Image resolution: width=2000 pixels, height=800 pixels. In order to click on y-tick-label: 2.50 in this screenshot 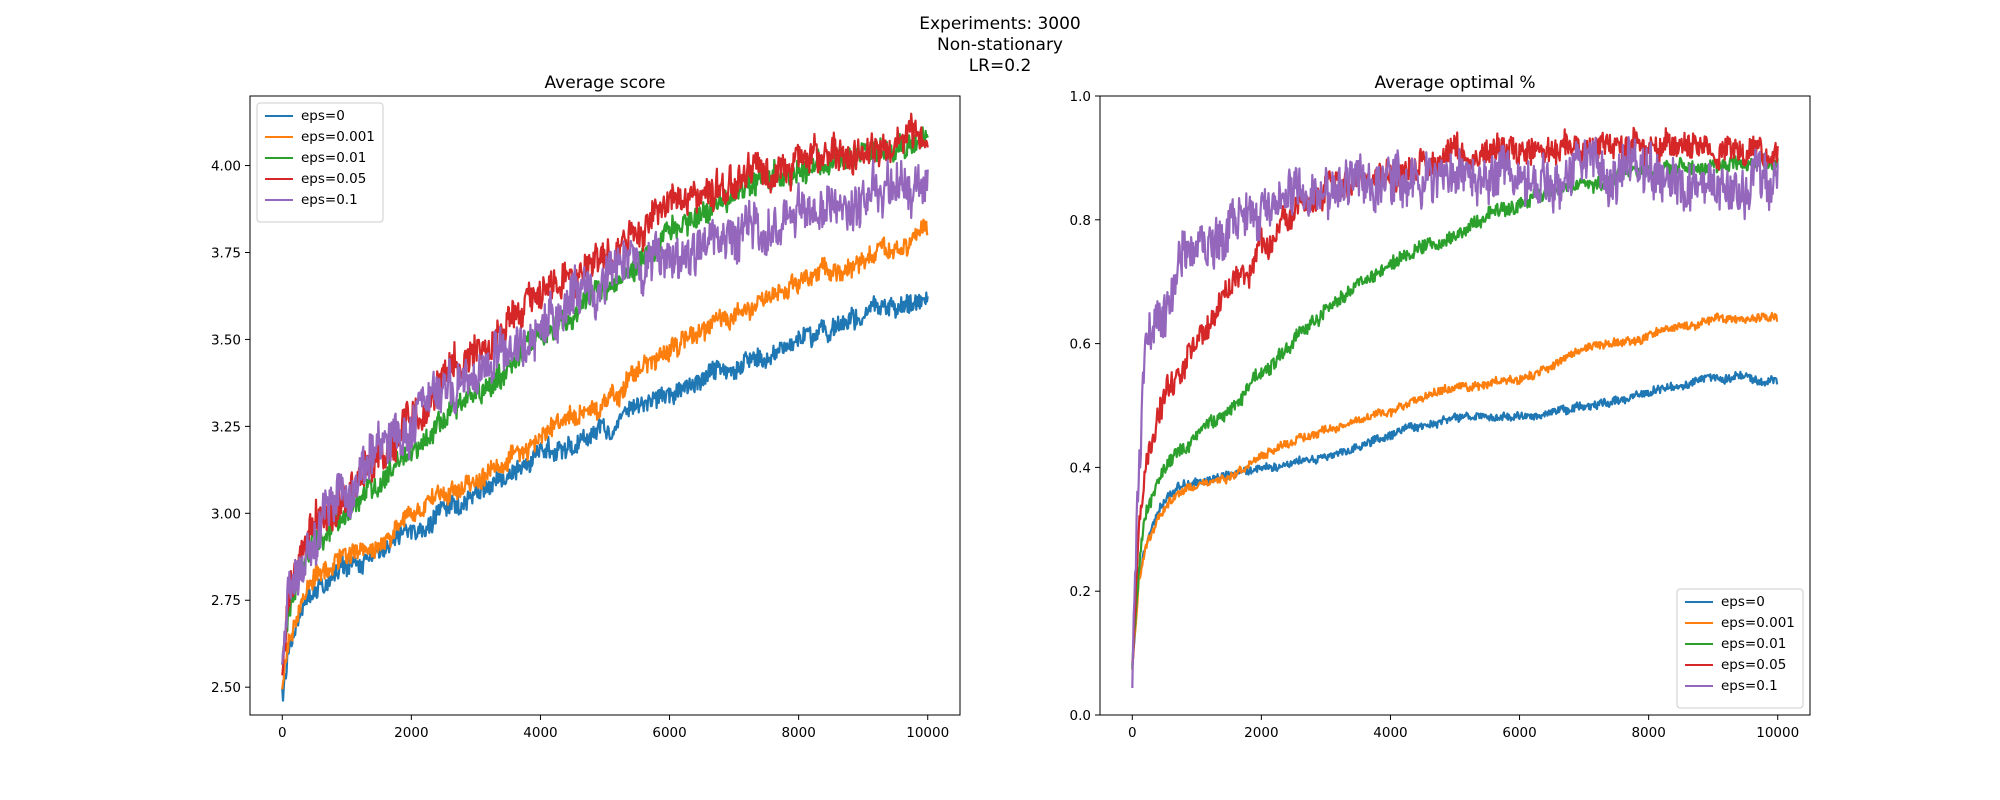, I will do `click(226, 688)`.